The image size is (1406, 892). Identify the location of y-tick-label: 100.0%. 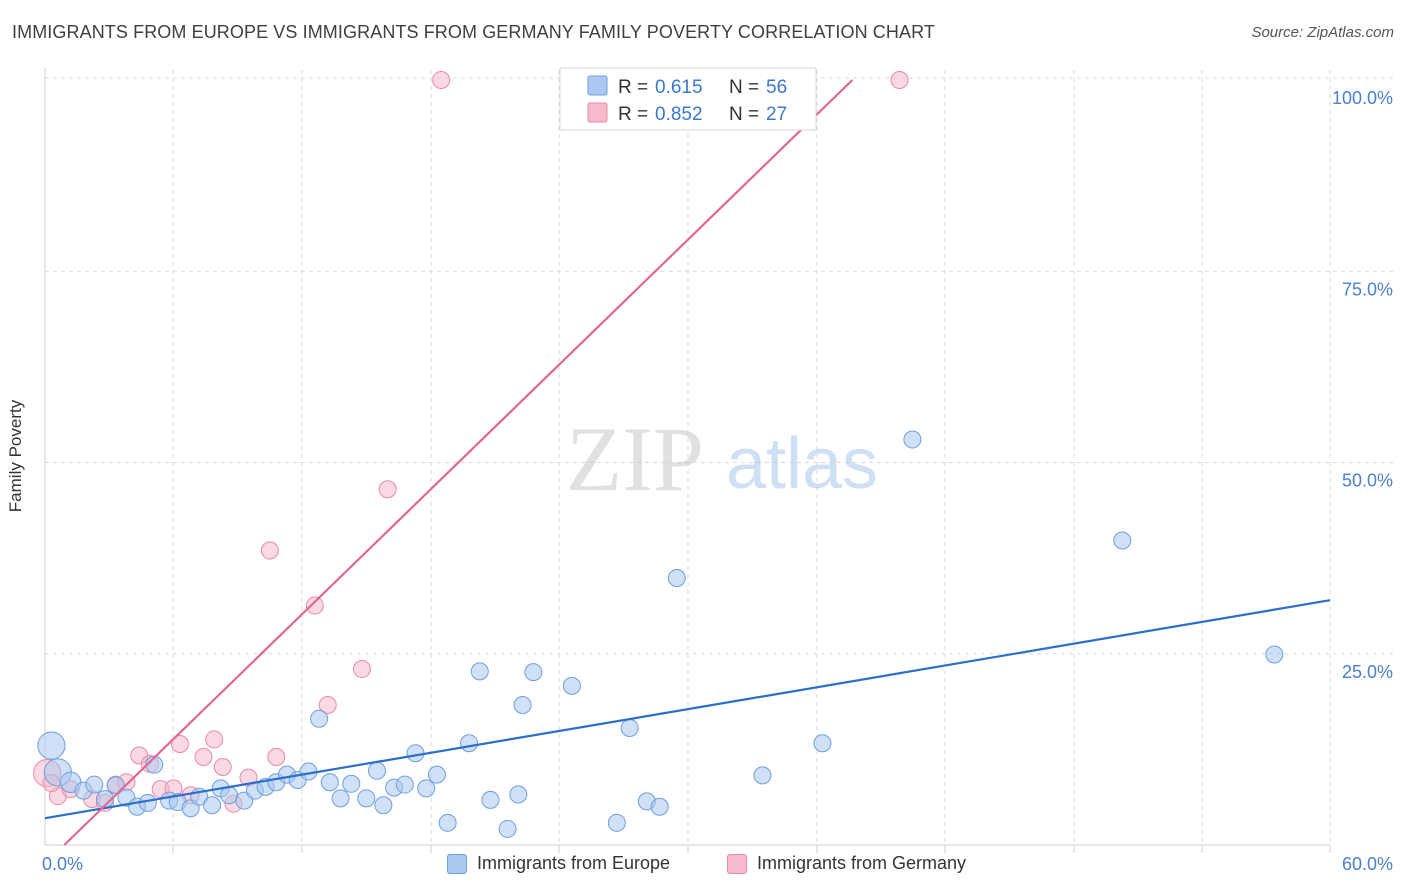
(1362, 98).